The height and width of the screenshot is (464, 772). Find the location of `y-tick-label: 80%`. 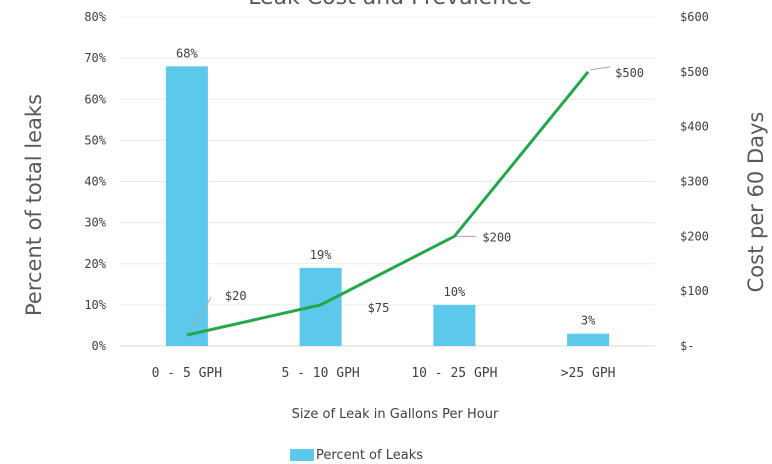

y-tick-label: 80% is located at coordinates (95, 17).